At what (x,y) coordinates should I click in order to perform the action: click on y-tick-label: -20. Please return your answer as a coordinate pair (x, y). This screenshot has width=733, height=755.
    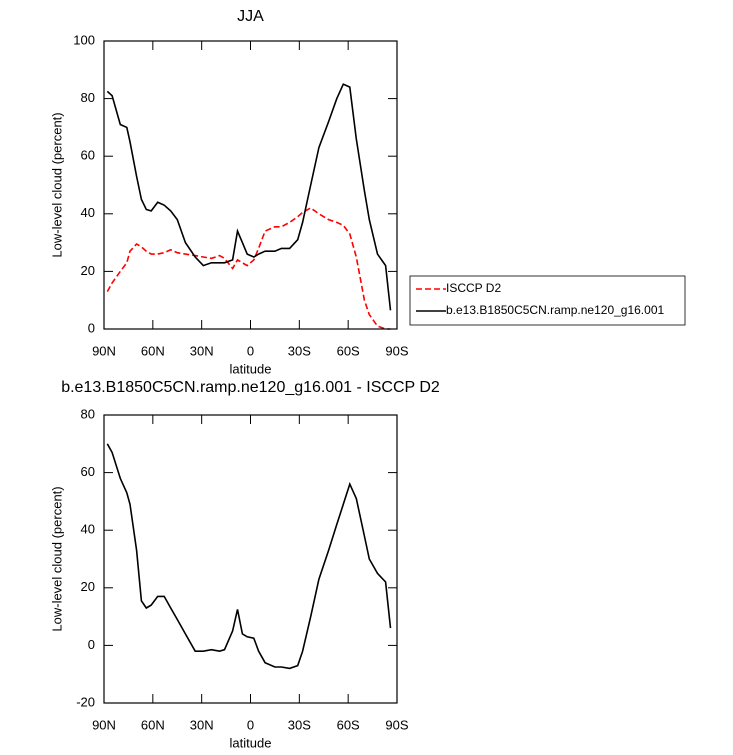
    Looking at the image, I should click on (85, 701).